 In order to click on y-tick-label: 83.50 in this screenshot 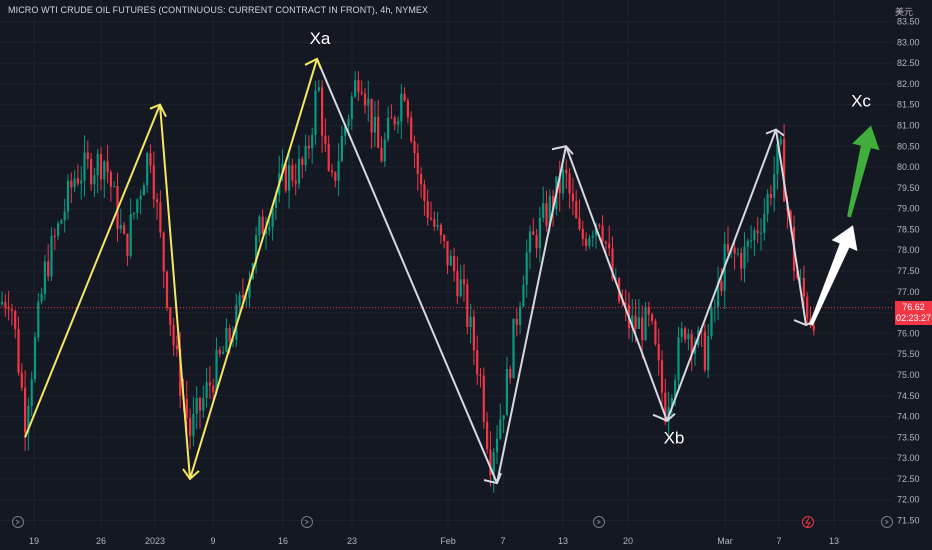, I will do `click(908, 22)`.